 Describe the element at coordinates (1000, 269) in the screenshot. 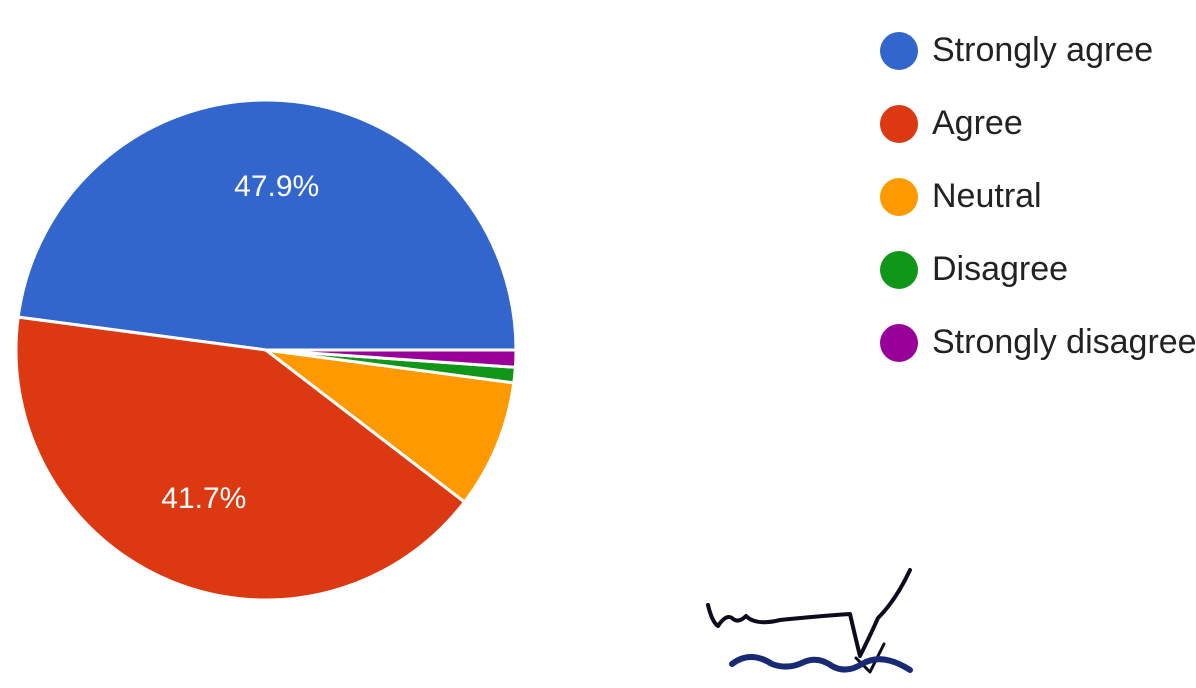

I see `legend-label-disagree: Disagree` at that location.